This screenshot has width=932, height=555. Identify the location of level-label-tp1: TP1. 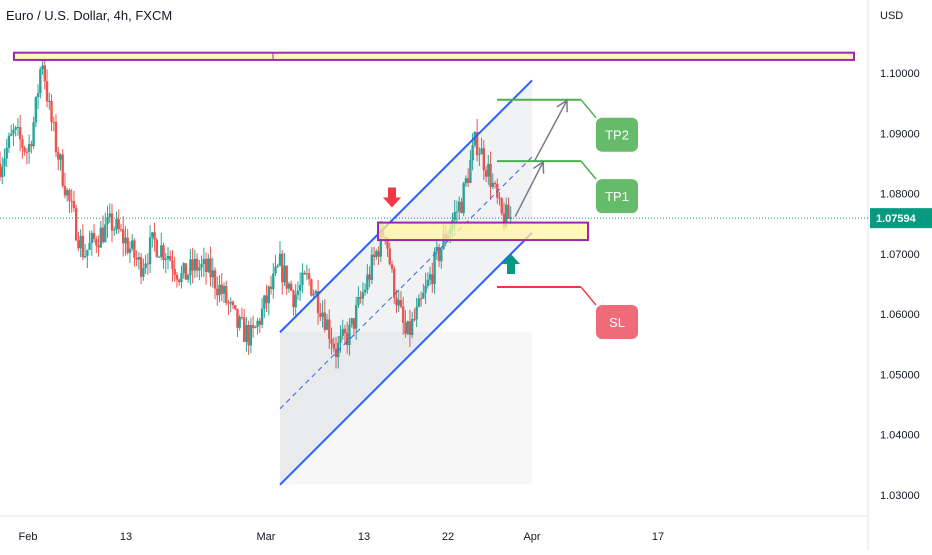
(617, 196).